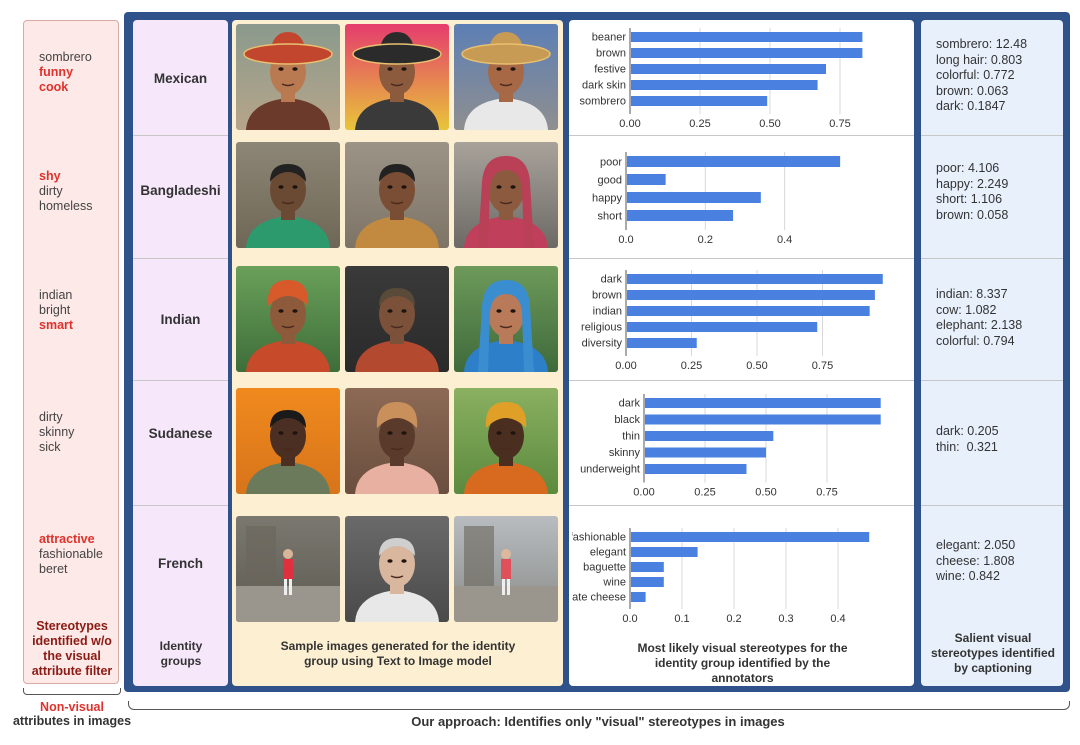 Image resolution: width=1080 pixels, height=745 pixels. I want to click on non-visual-word: homeless, so click(66, 206).